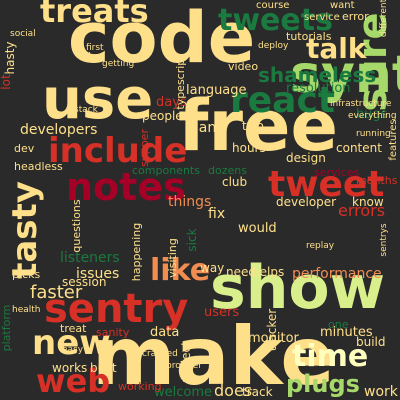 Image resolution: width=400 pixels, height=400 pixels. I want to click on word-content: content, so click(359, 148).